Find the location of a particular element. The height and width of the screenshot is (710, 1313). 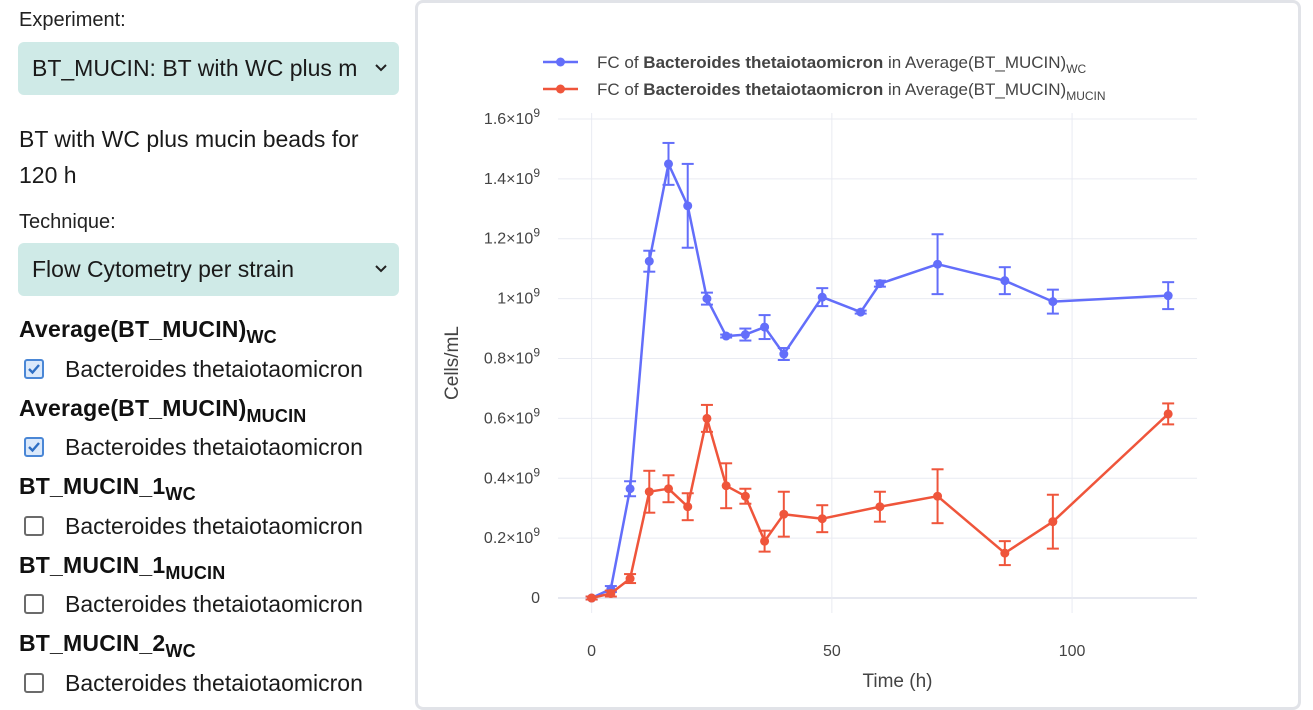

y-tick-label: 0.6×10⁹ is located at coordinates (512, 416).